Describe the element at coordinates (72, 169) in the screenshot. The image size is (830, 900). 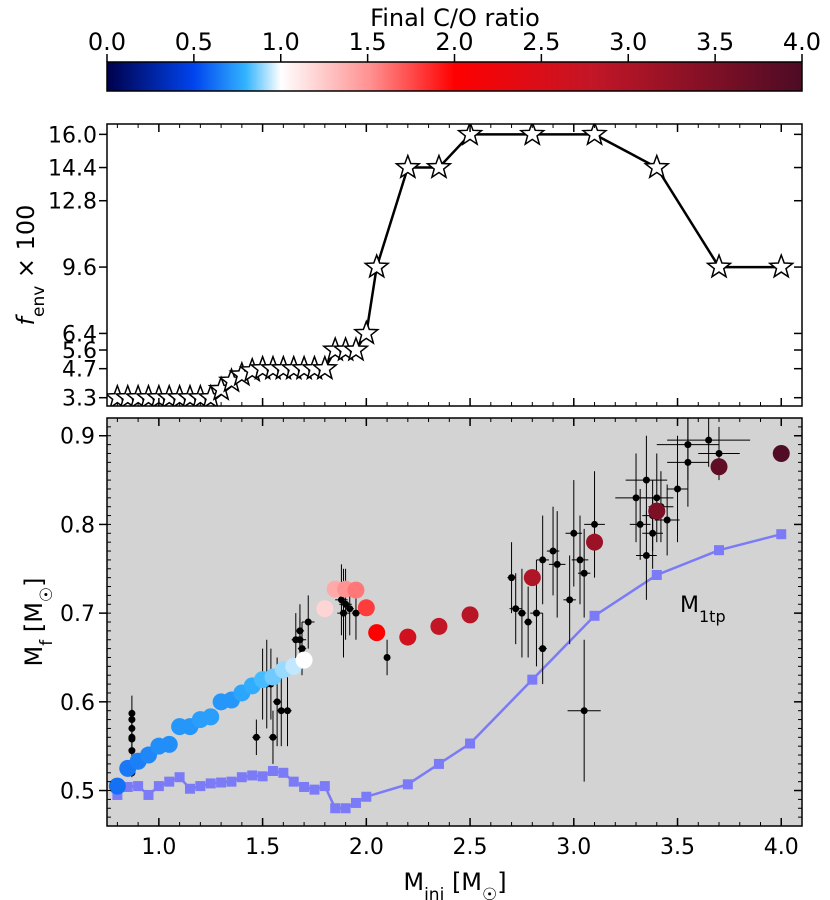
I see `top-y-tick-label: 14.4` at that location.